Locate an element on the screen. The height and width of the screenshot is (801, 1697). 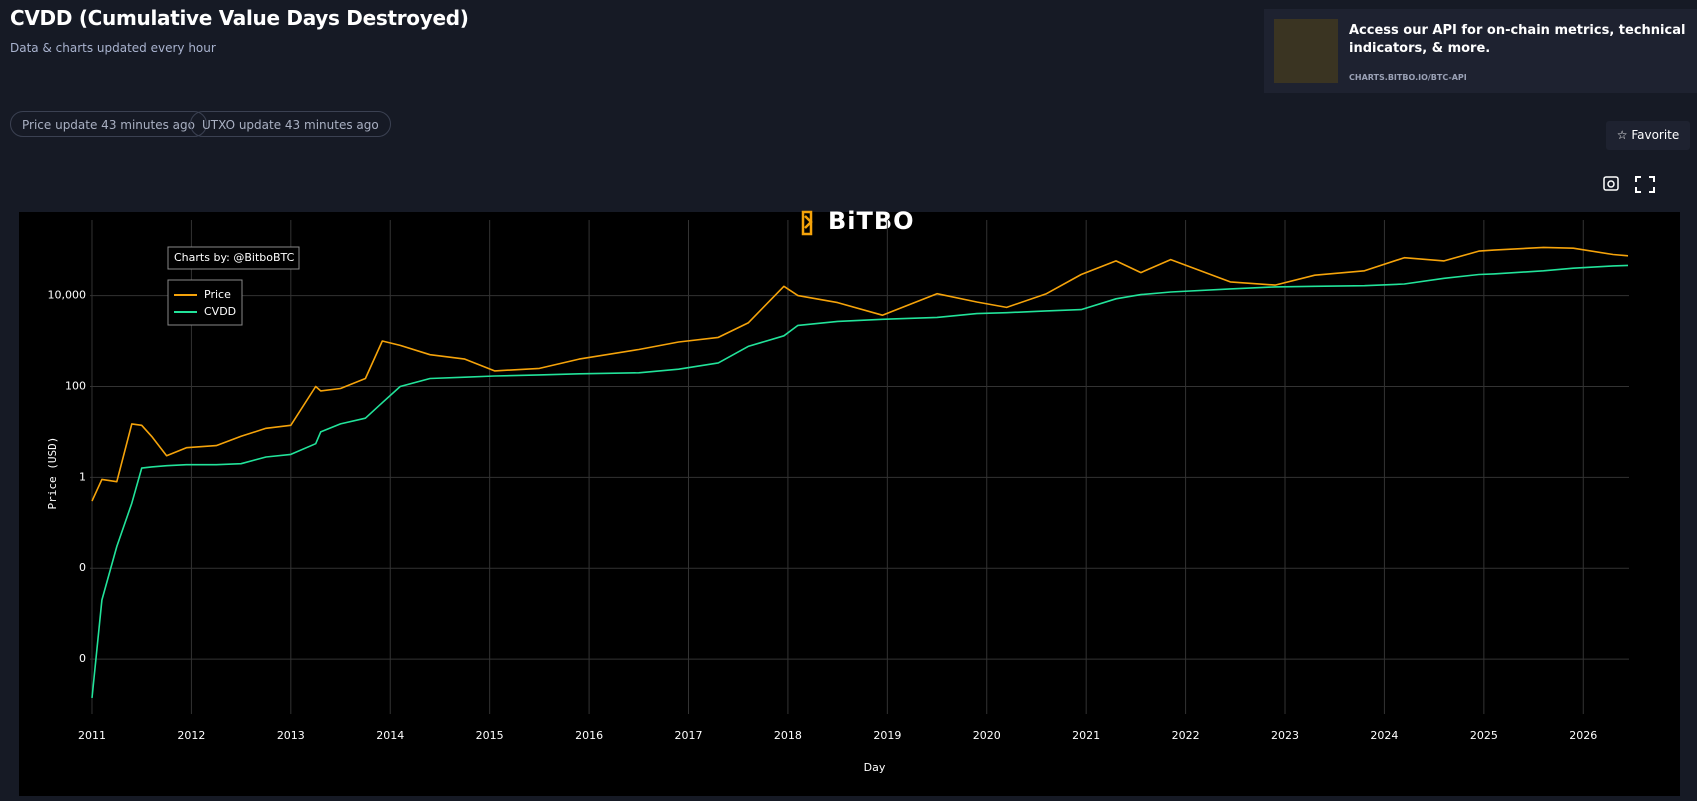
legend-label: CVDD is located at coordinates (220, 311).